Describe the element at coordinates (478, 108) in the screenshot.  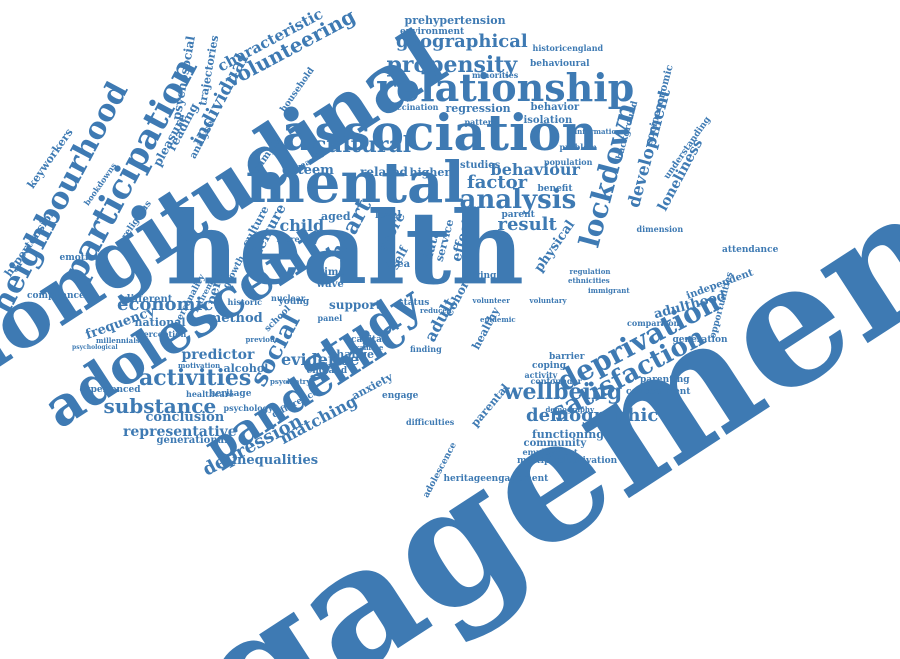
I see `word-regression: regression` at that location.